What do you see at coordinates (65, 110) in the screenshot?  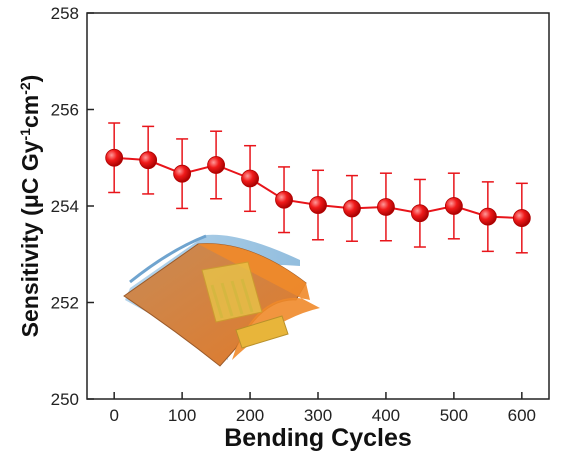 I see `y-tick-label: 256` at bounding box center [65, 110].